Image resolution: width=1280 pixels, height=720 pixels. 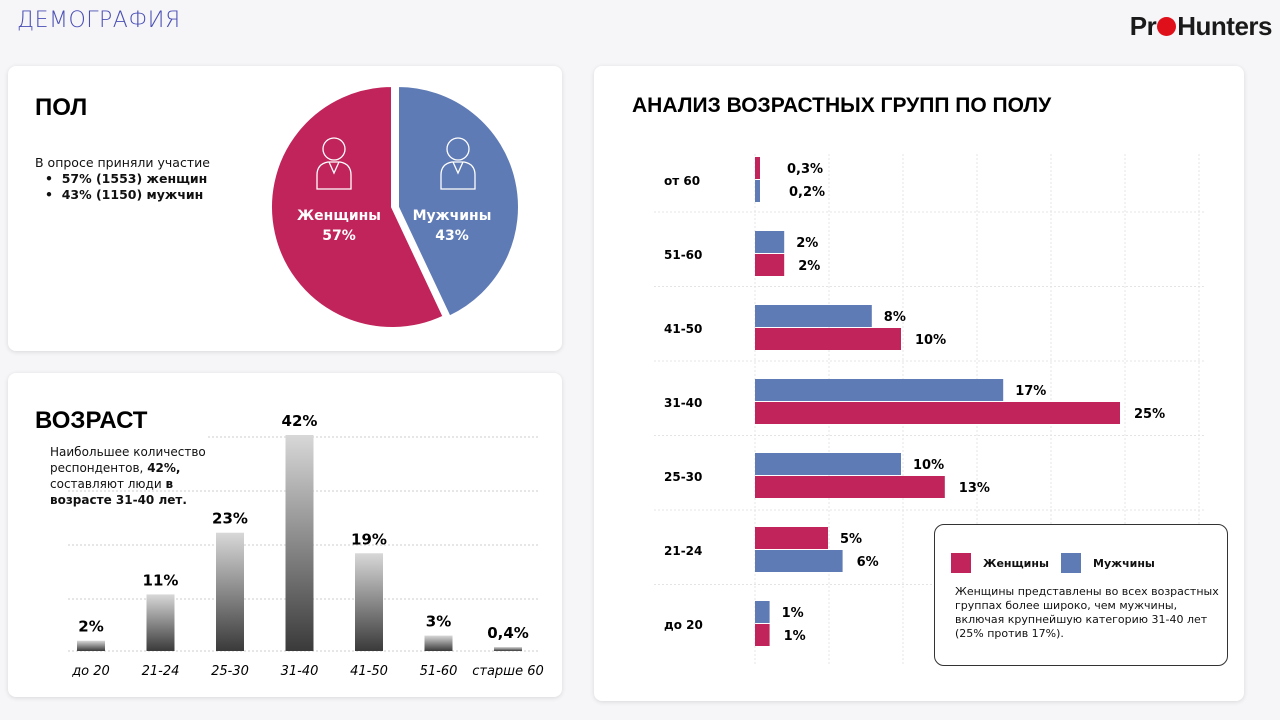 I want to click on age-group-label: 51-60, so click(x=683, y=255).